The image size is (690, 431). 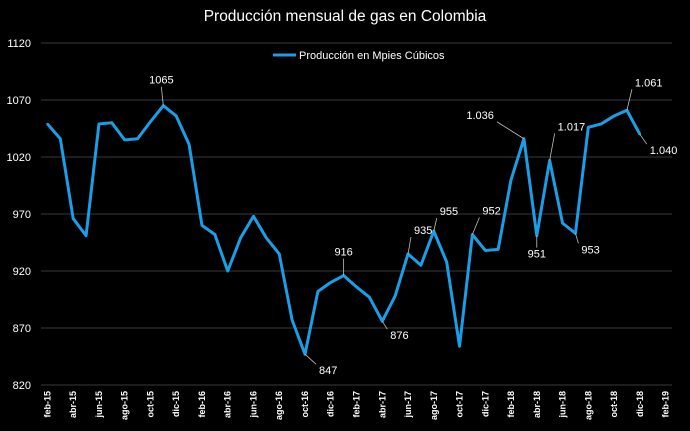 What do you see at coordinates (228, 404) in the screenshot?
I see `x-tick-label: abr-16` at bounding box center [228, 404].